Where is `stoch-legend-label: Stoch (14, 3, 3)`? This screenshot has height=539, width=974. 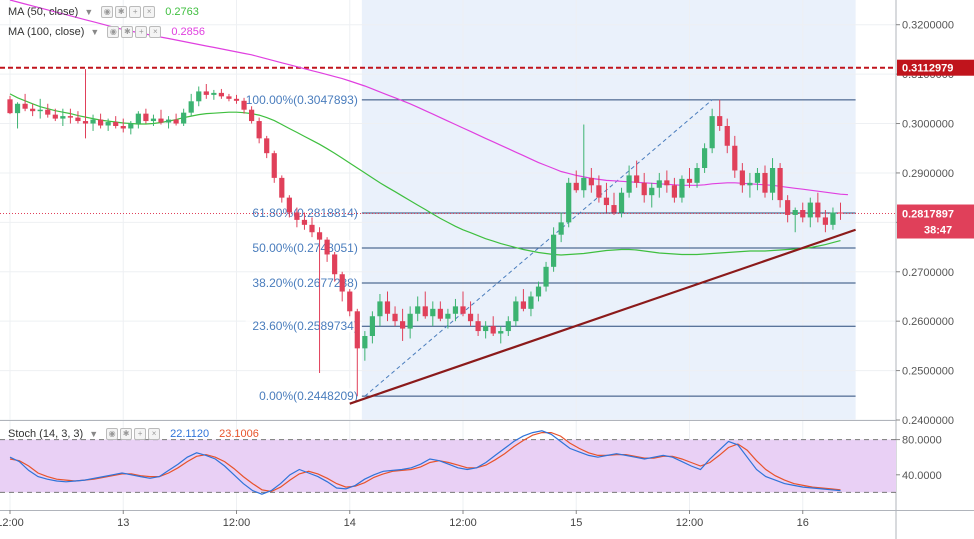
stoch-legend-label: Stoch (14, 3, 3) is located at coordinates (46, 434).